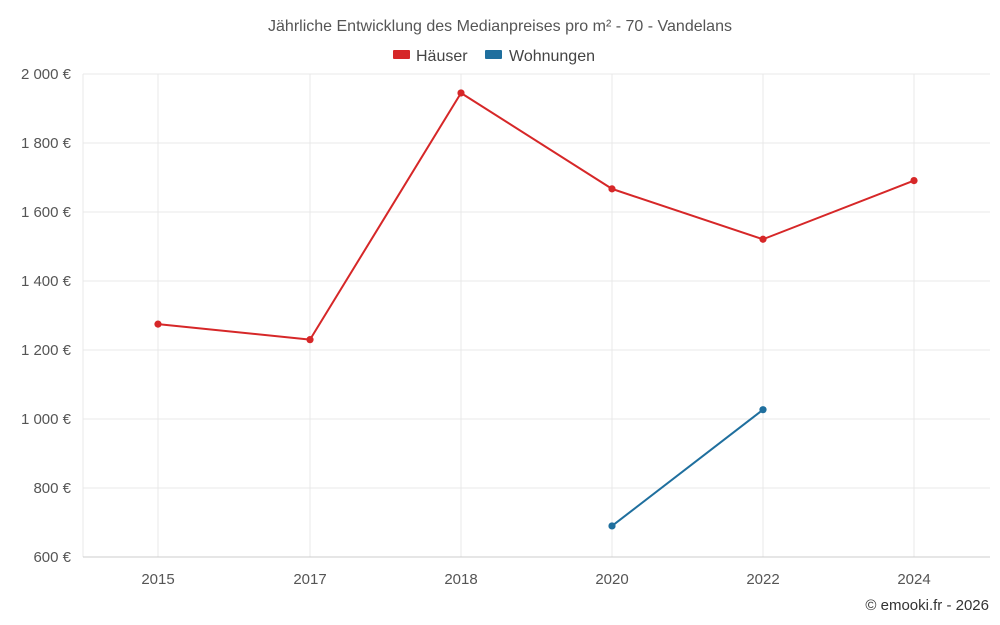  Describe the element at coordinates (763, 410) in the screenshot. I see `data-point-wohnungen-2022` at that location.